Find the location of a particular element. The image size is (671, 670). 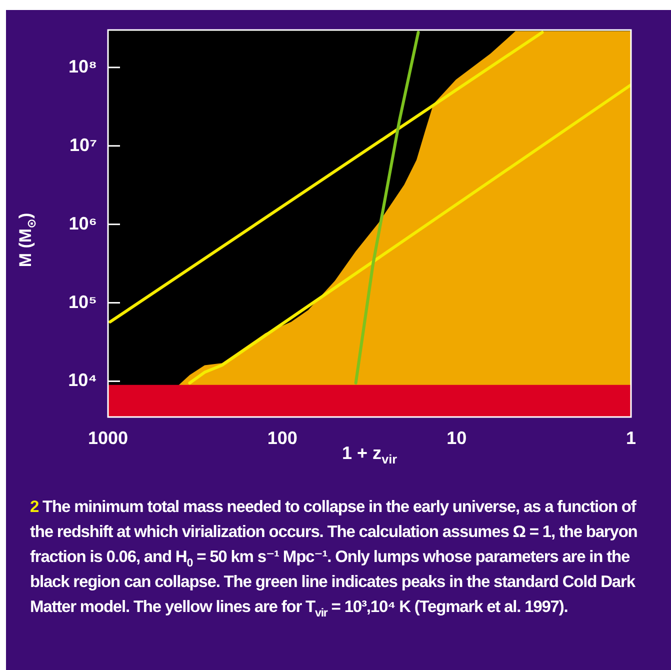

x-tick-label: 10 is located at coordinates (456, 438).